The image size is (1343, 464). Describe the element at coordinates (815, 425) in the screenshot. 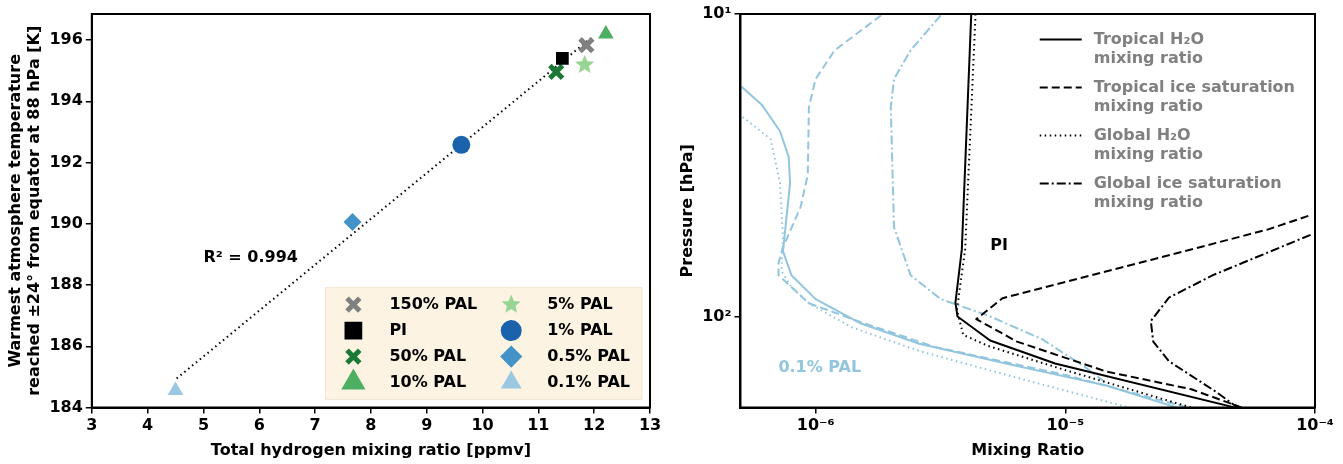

I see `x-tick-label: 10⁻⁶` at that location.